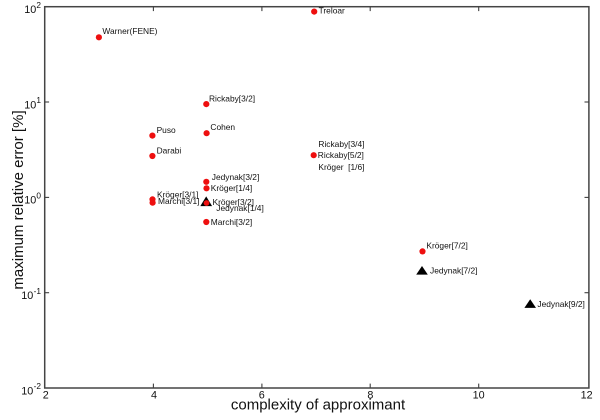  I want to click on svg-text: Kröger[1/4], so click(231, 188).